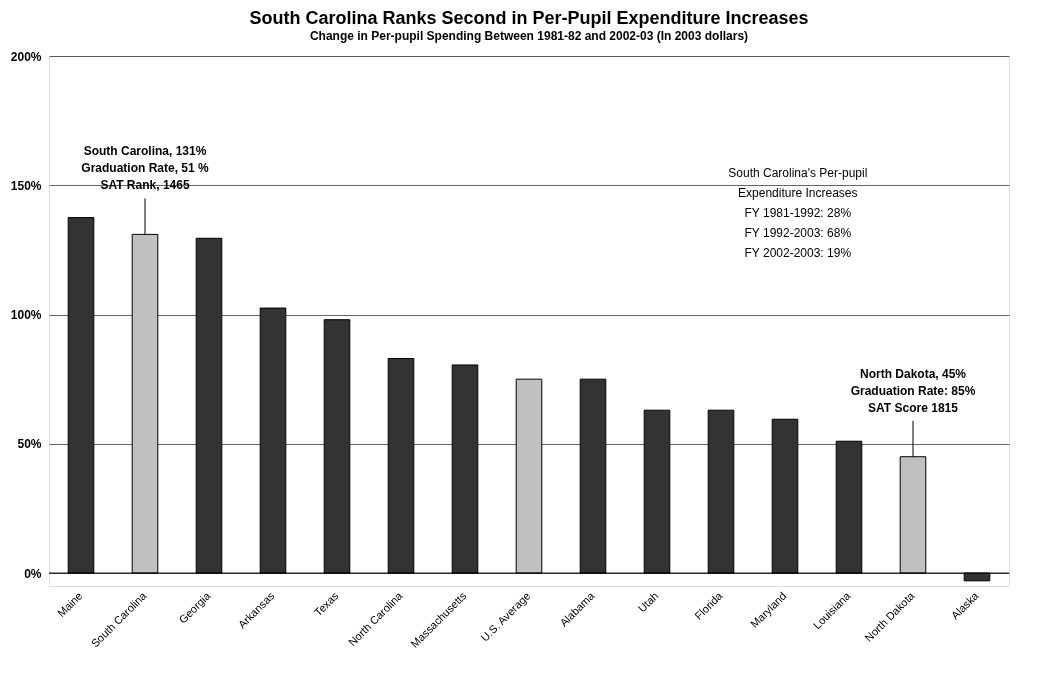 This screenshot has height=676, width=1063. I want to click on y-tick-label: 200%, so click(26, 56).